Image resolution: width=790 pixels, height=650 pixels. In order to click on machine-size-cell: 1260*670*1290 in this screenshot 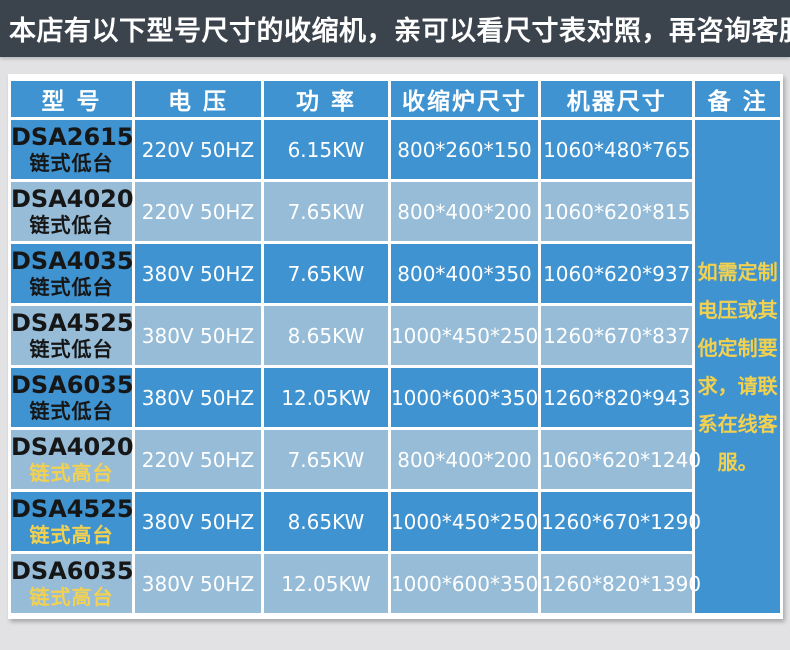, I will do `click(621, 521)`.